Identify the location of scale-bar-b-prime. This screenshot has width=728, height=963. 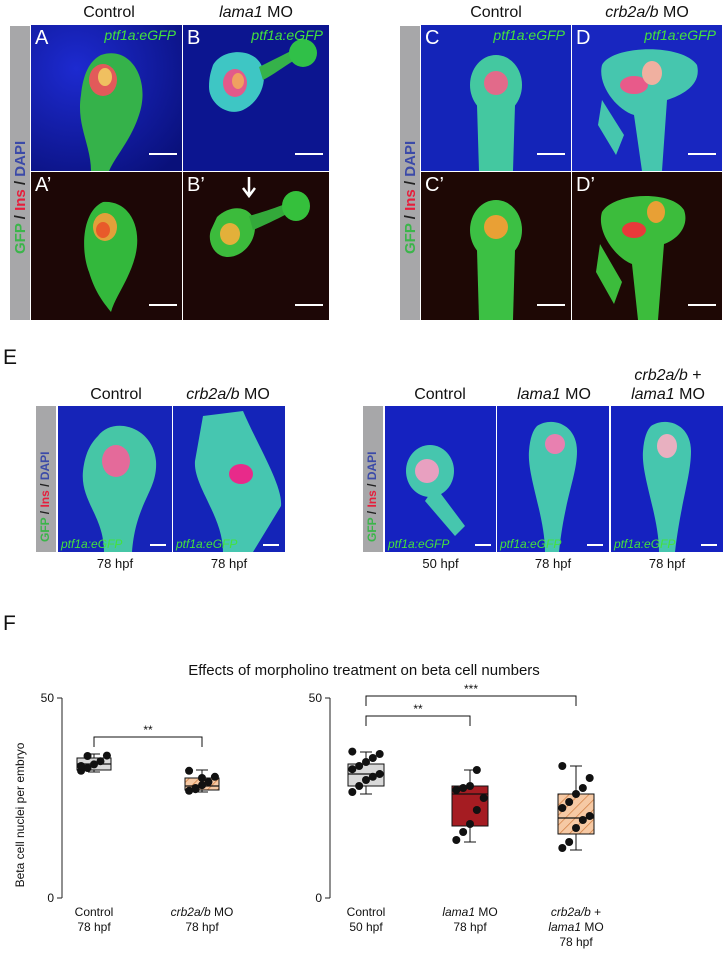
(309, 305).